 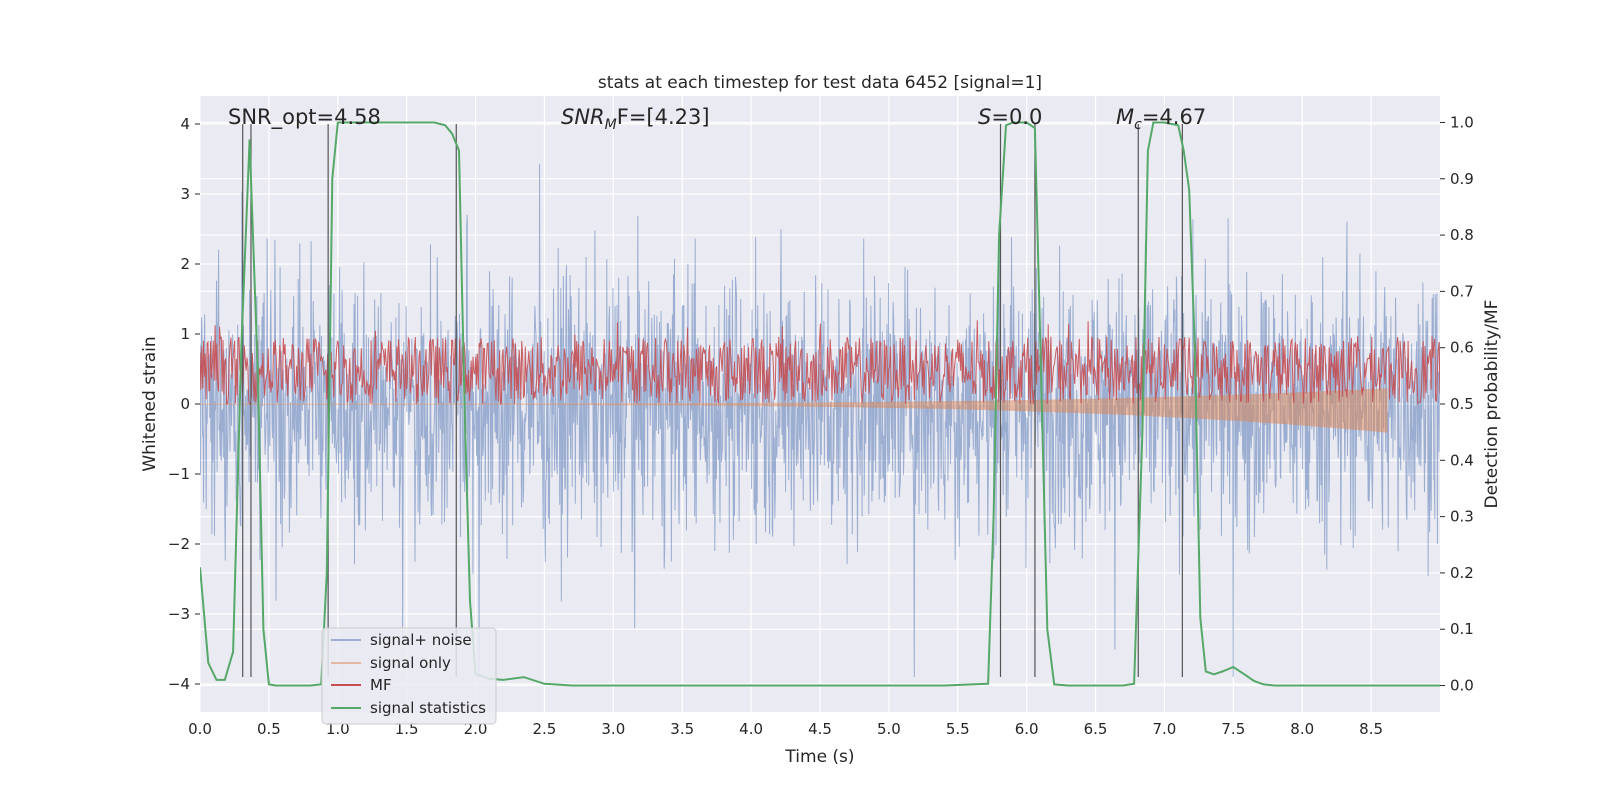 I want to click on y2-tick-label: 0.4, so click(x=1462, y=460).